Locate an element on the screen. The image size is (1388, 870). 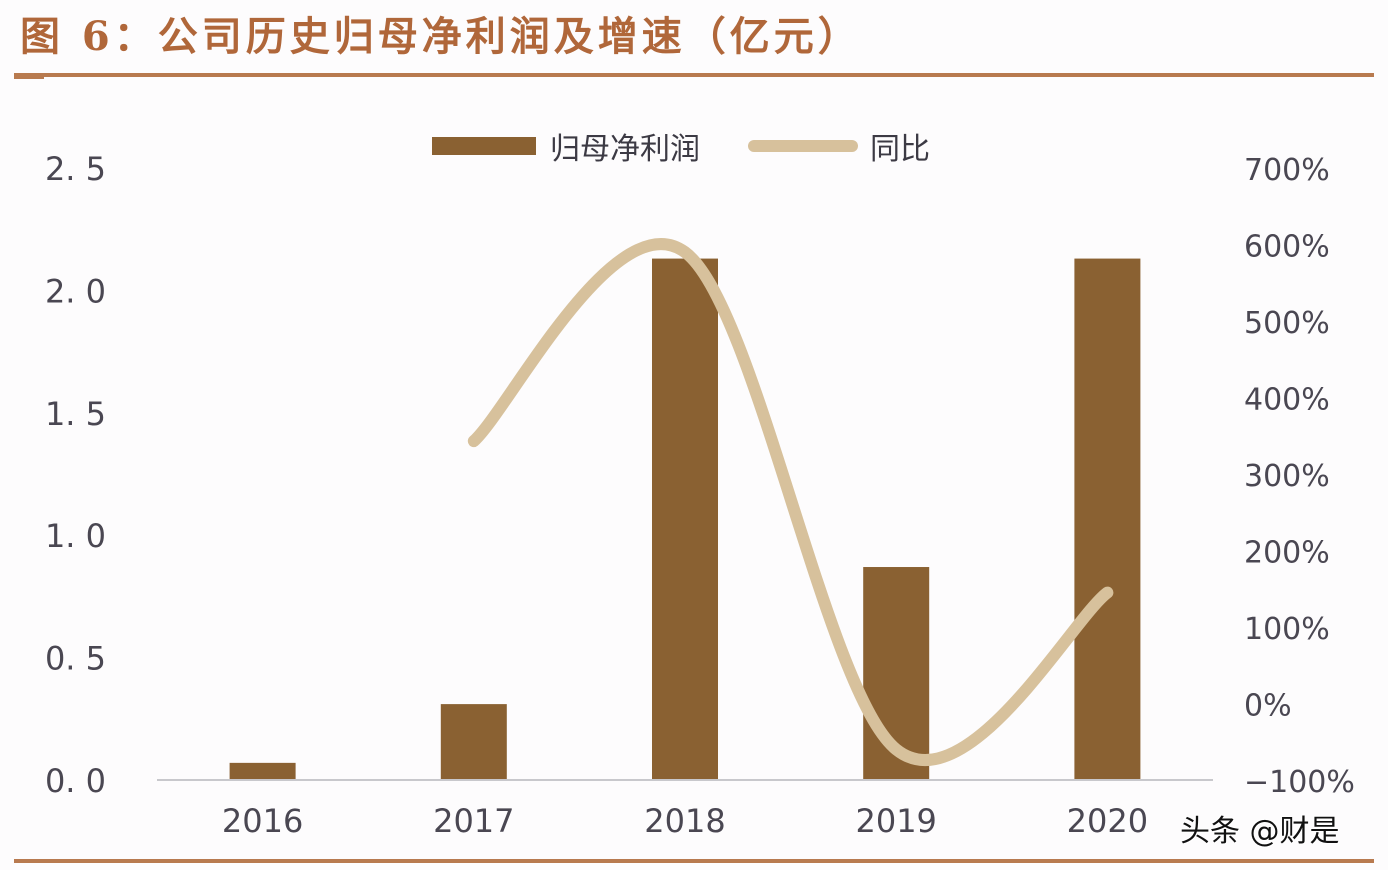
bar-2016 is located at coordinates (262, 771).